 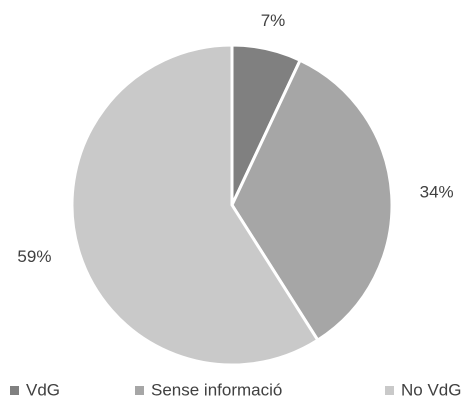 I want to click on legend-label: VdG, so click(x=43, y=389).